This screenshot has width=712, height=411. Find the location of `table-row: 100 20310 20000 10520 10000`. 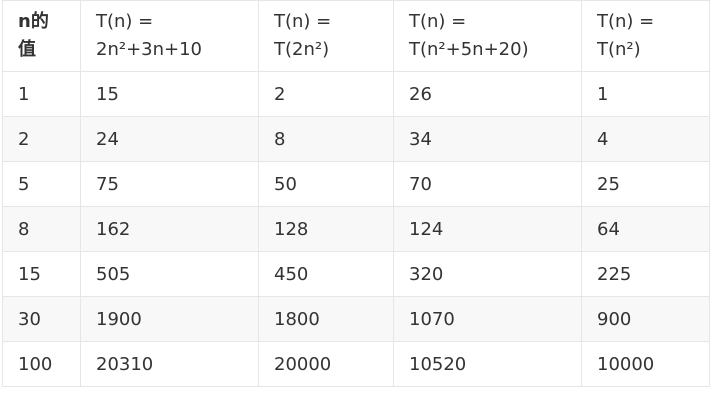

table-row: 100 20310 20000 10520 10000 is located at coordinates (356, 364).